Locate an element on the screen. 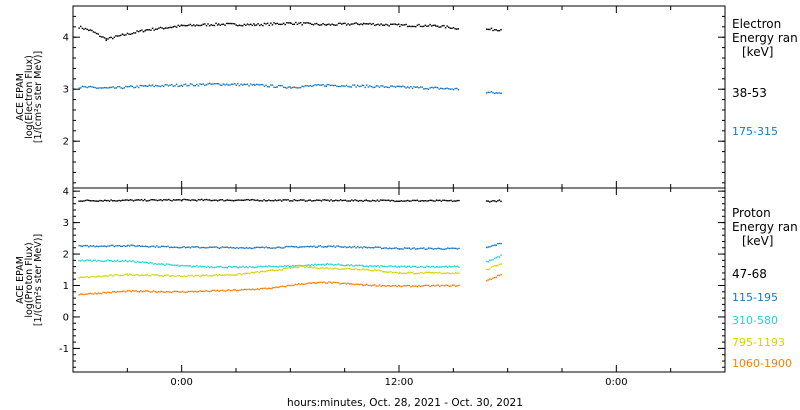  legend-item-47-68: 47-68 is located at coordinates (749, 274).